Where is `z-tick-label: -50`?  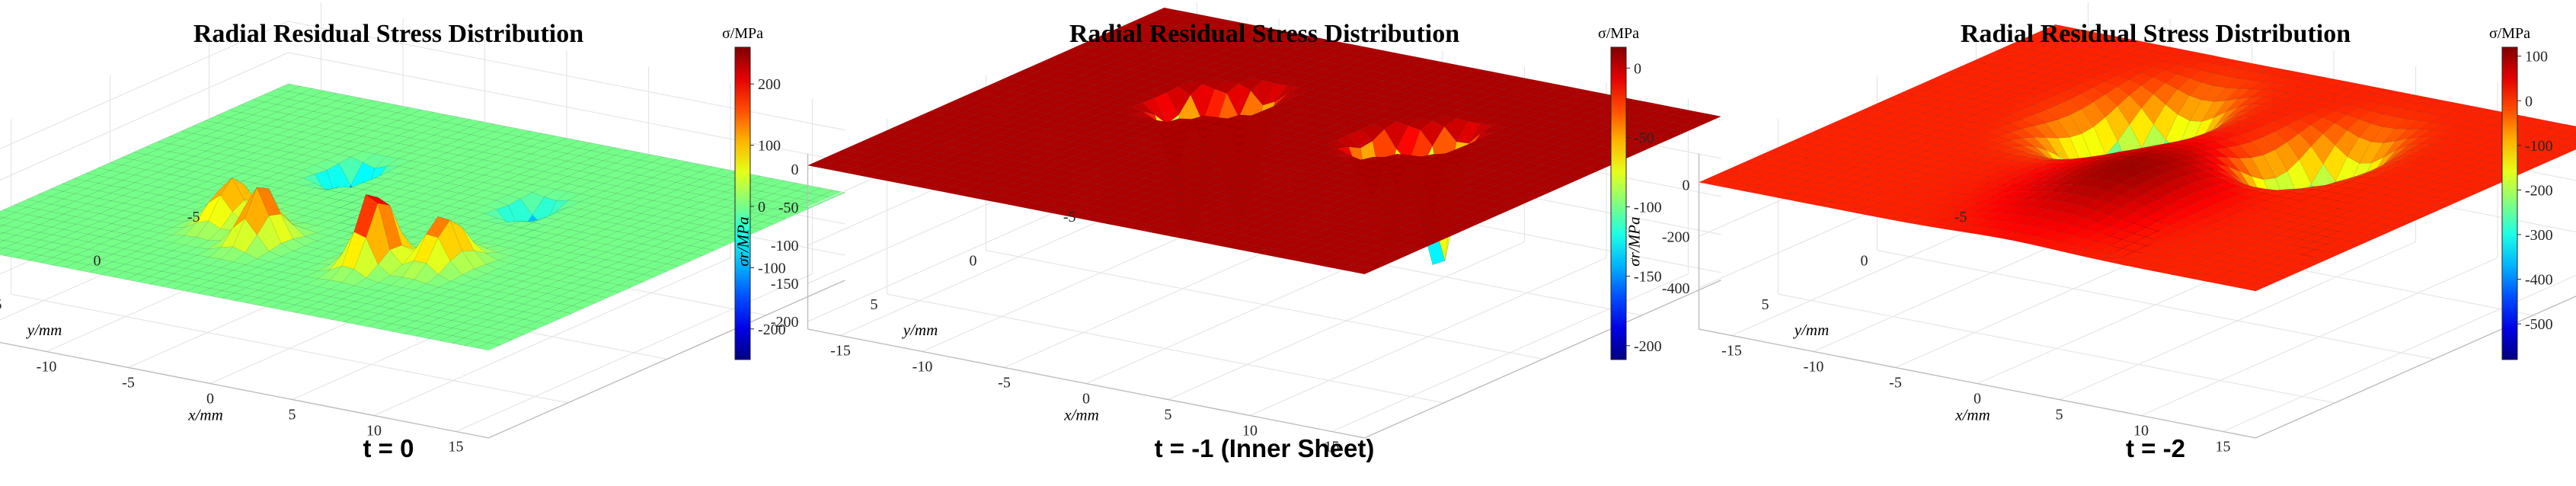 z-tick-label: -50 is located at coordinates (788, 208).